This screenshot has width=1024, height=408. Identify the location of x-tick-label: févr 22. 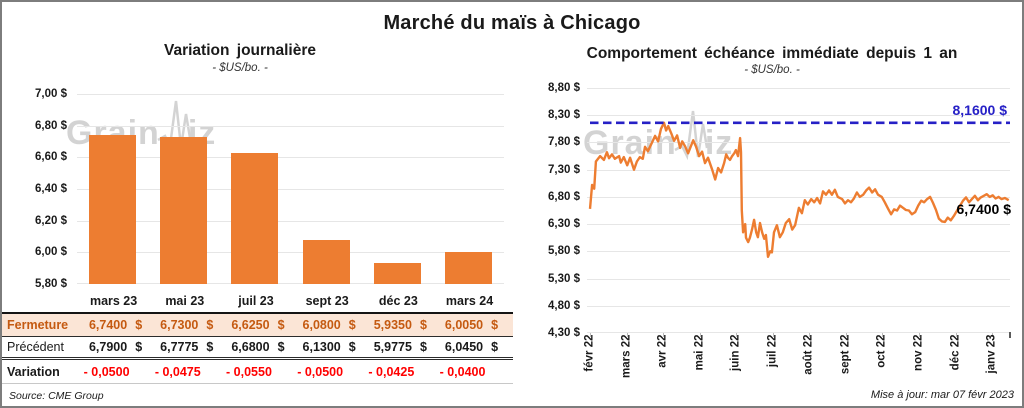
(589, 353).